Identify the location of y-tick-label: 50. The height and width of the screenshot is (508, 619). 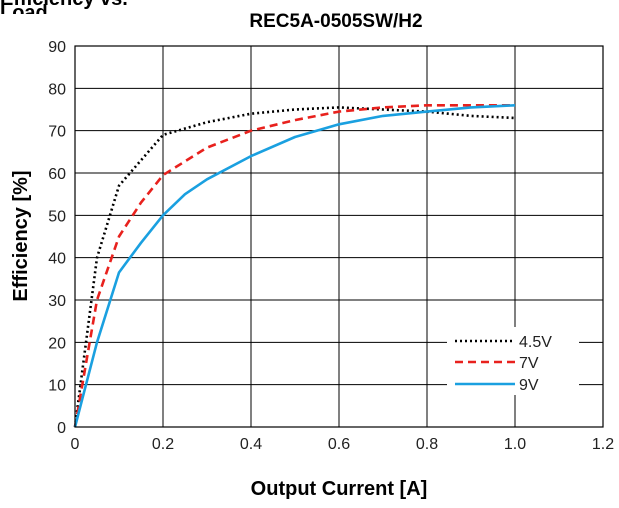
(57, 216).